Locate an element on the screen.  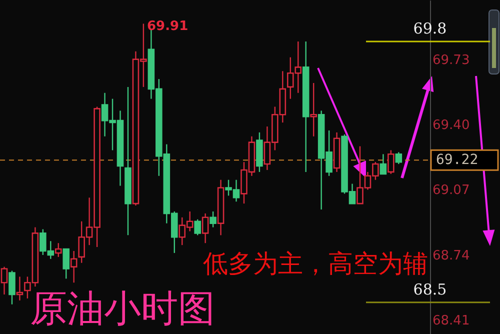
ref-line-label: 69.8 is located at coordinates (430, 29).